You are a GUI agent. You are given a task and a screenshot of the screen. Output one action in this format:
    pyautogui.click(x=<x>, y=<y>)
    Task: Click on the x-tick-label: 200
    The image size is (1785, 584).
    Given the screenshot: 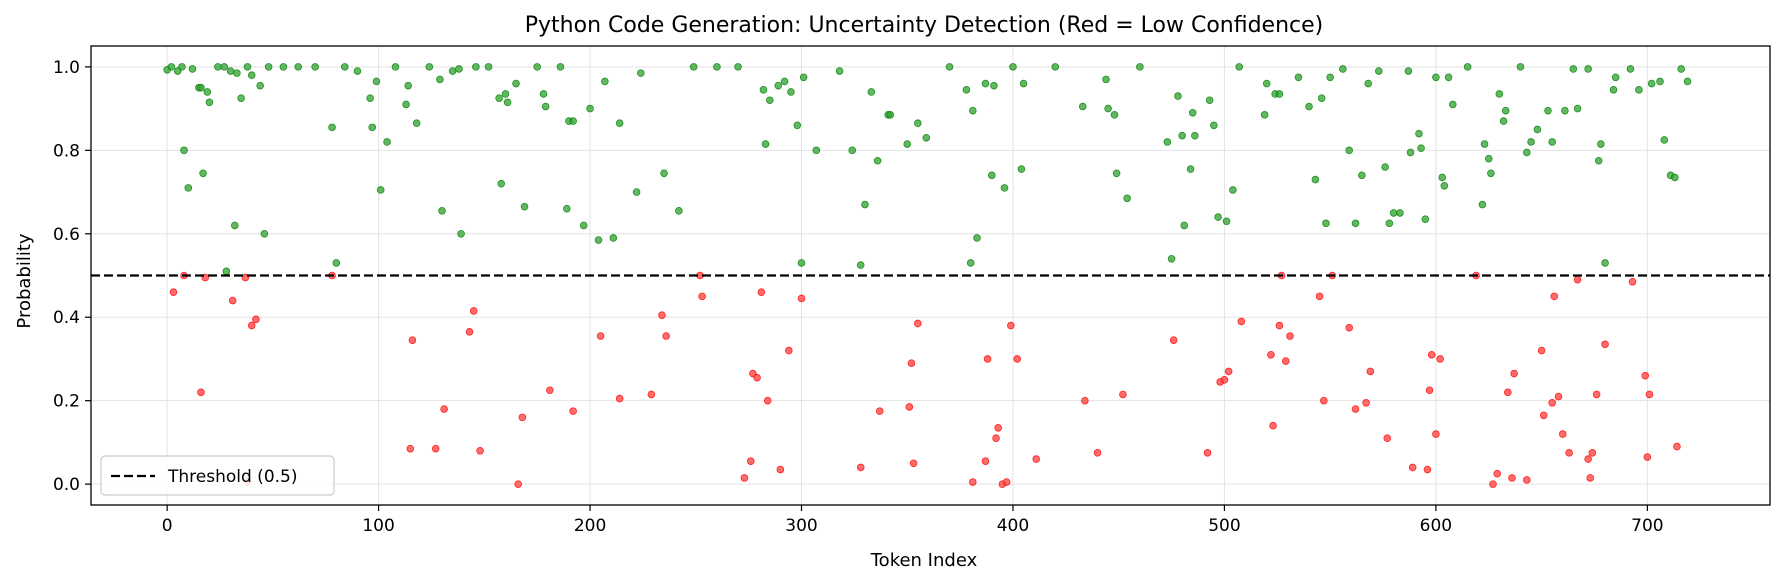 What is the action you would take?
    pyautogui.click(x=590, y=526)
    